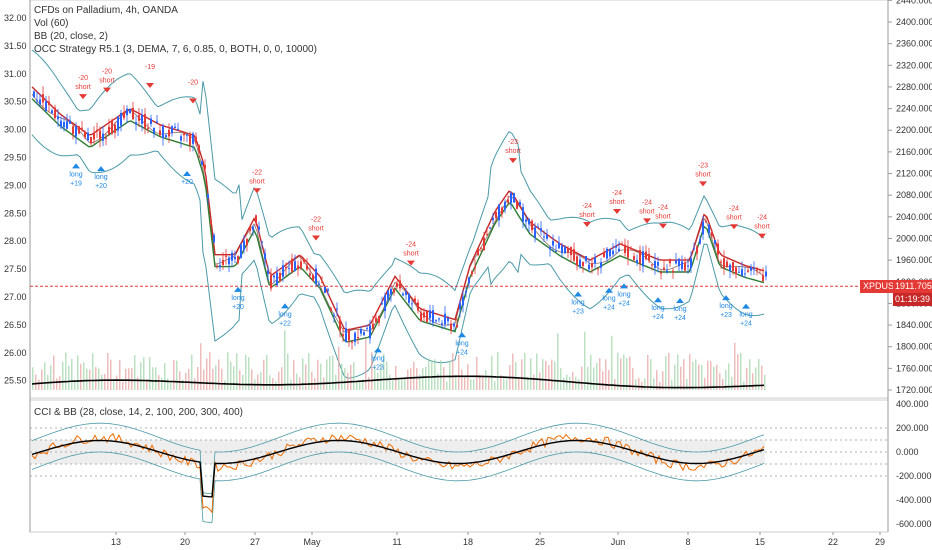  Describe the element at coordinates (312, 542) in the screenshot. I see `x-tick-label: May` at that location.